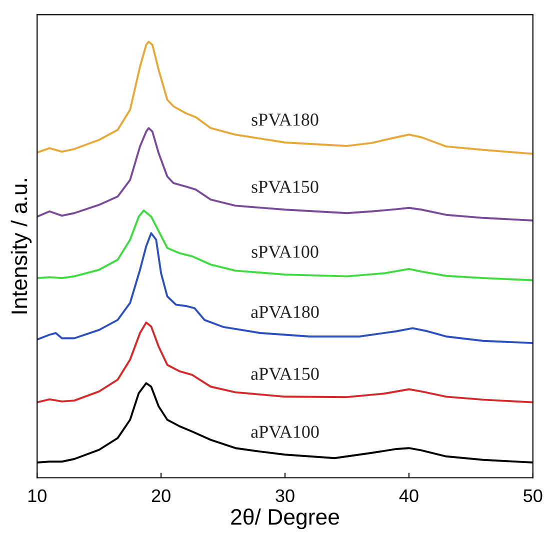  Describe the element at coordinates (408, 495) in the screenshot. I see `x-tick-label: 40` at that location.